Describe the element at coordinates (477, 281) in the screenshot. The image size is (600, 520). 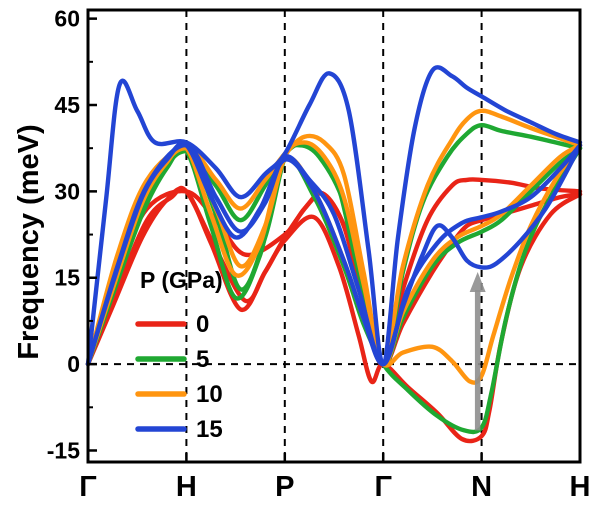
I see `pressure-arrow-head` at that location.